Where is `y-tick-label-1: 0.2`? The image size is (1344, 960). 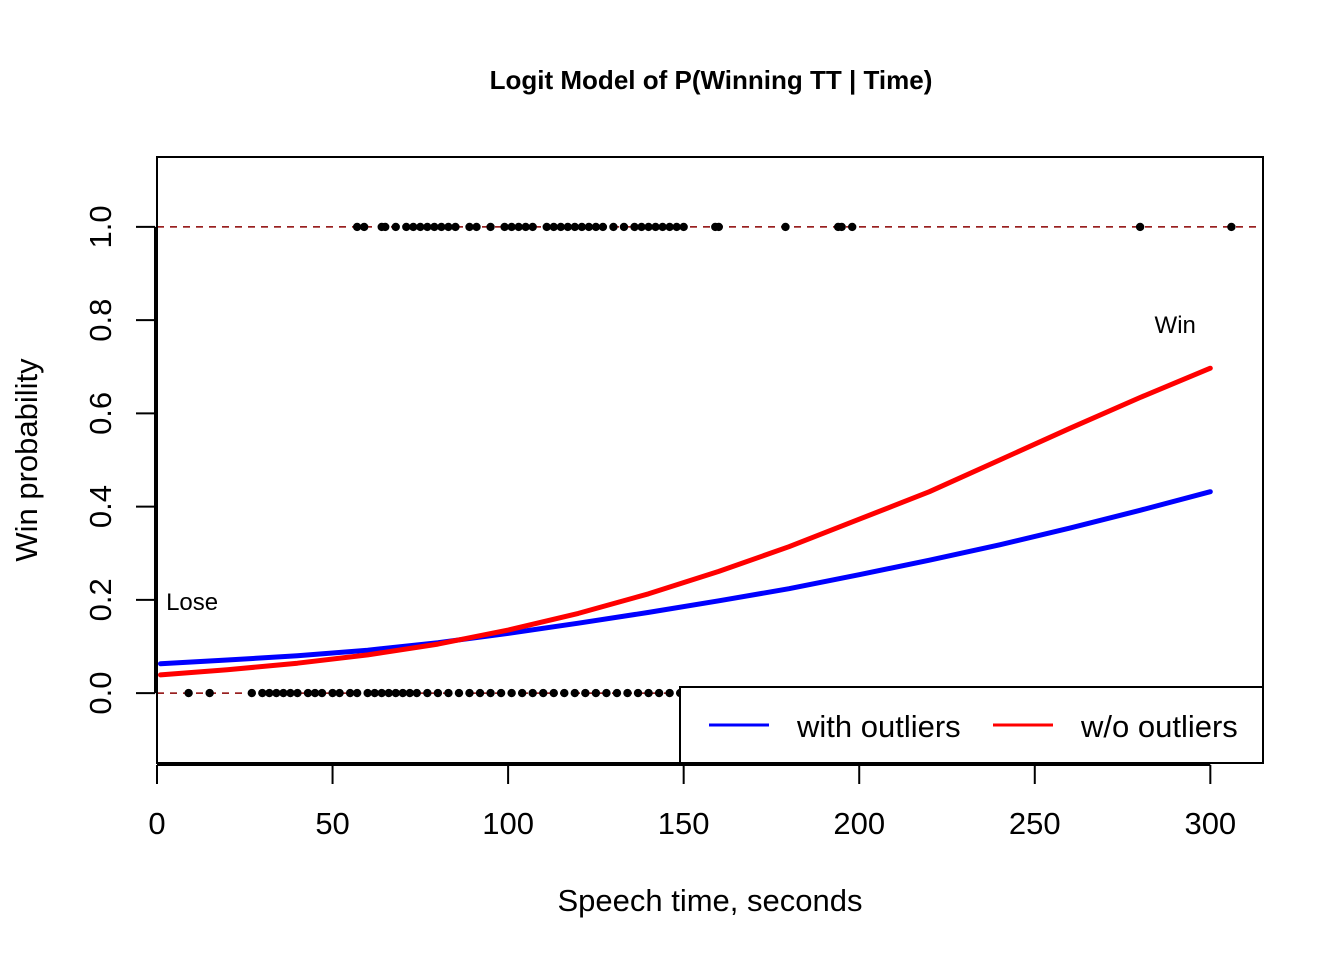 y-tick-label-1: 0.2 is located at coordinates (100, 599).